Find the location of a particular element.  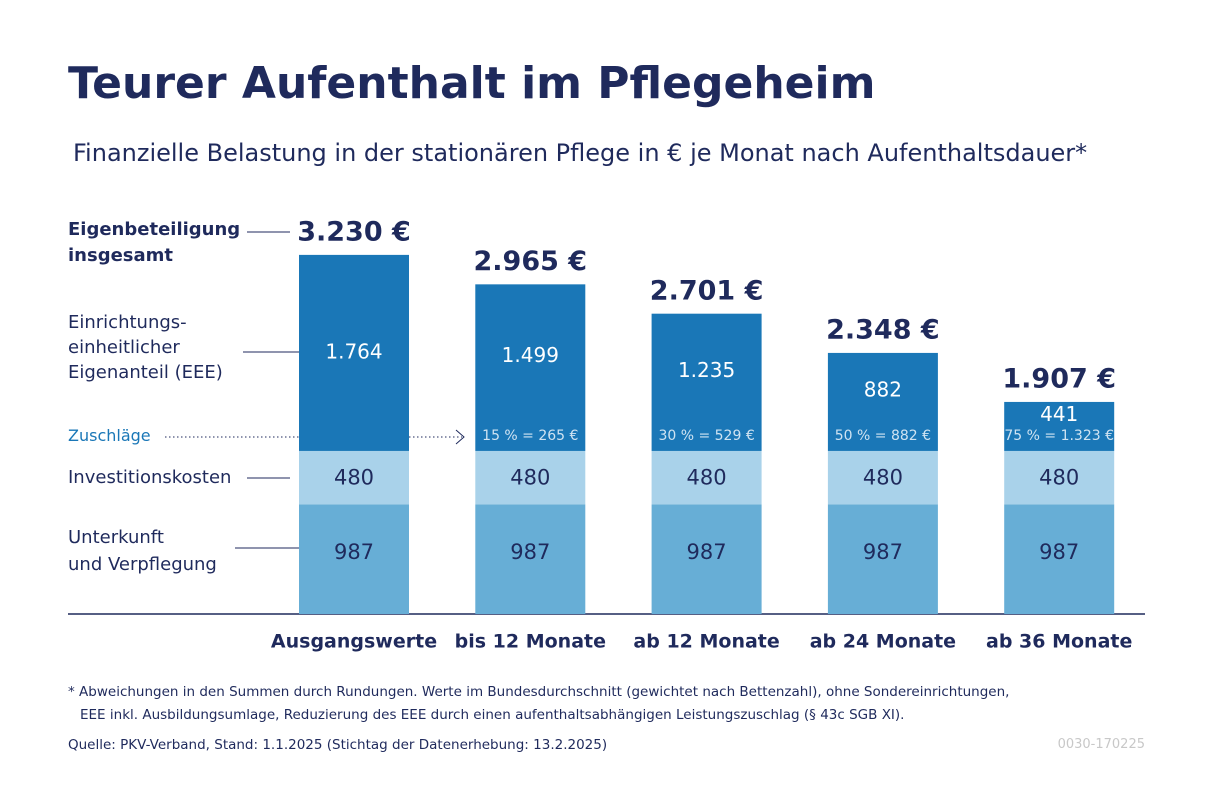

surcharge-label: 30 % = 529 € is located at coordinates (706, 436).